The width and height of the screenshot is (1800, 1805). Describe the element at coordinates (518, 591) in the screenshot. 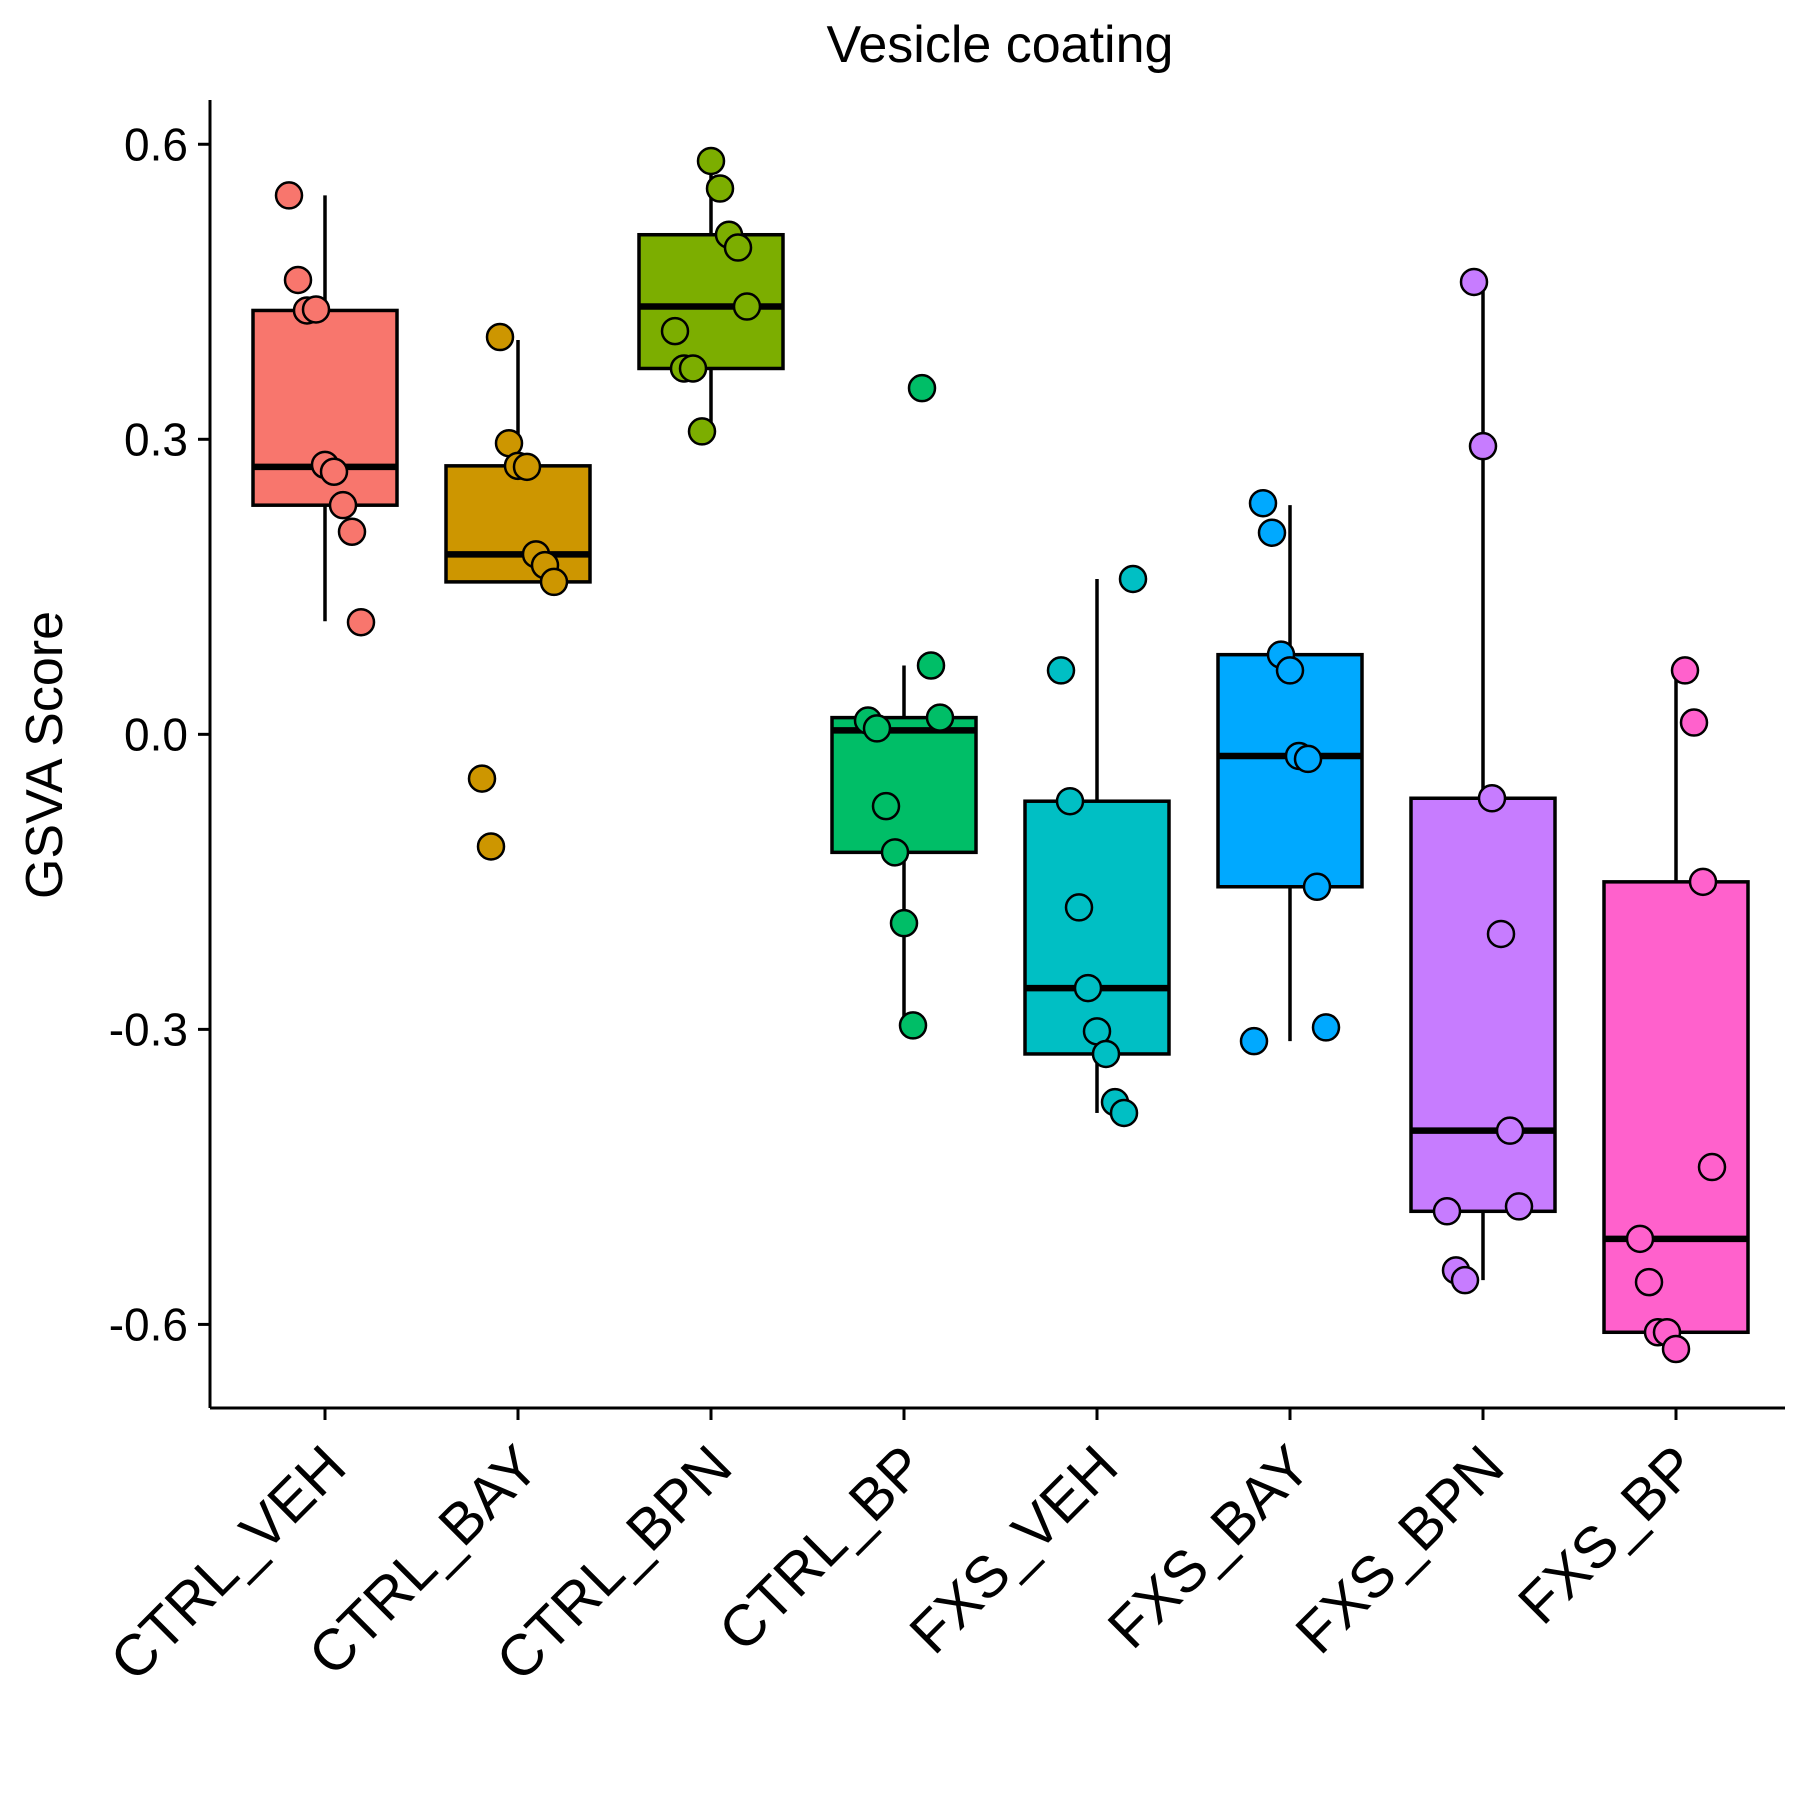

I see `box-group-ctrl-bay` at that location.